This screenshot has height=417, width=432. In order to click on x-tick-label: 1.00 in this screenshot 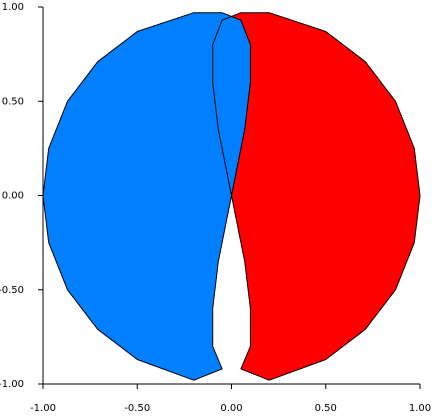, I will do `click(420, 408)`.